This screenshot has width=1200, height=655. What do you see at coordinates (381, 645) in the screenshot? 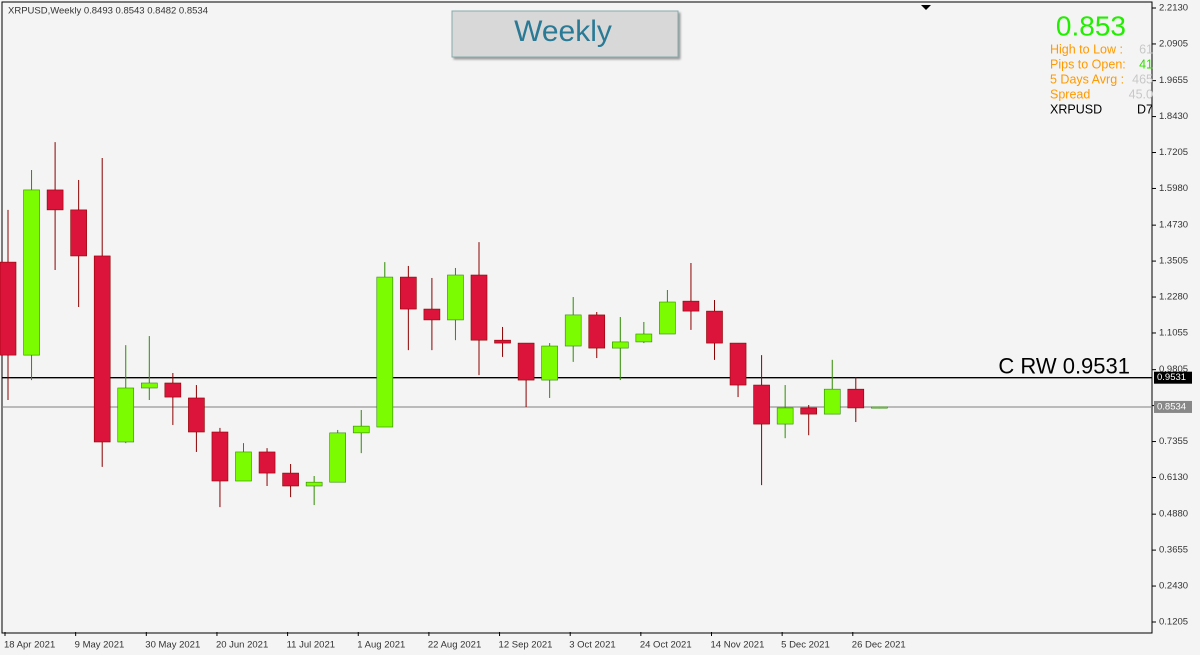
I see `x-tick-label: 1 Aug 2021` at bounding box center [381, 645].